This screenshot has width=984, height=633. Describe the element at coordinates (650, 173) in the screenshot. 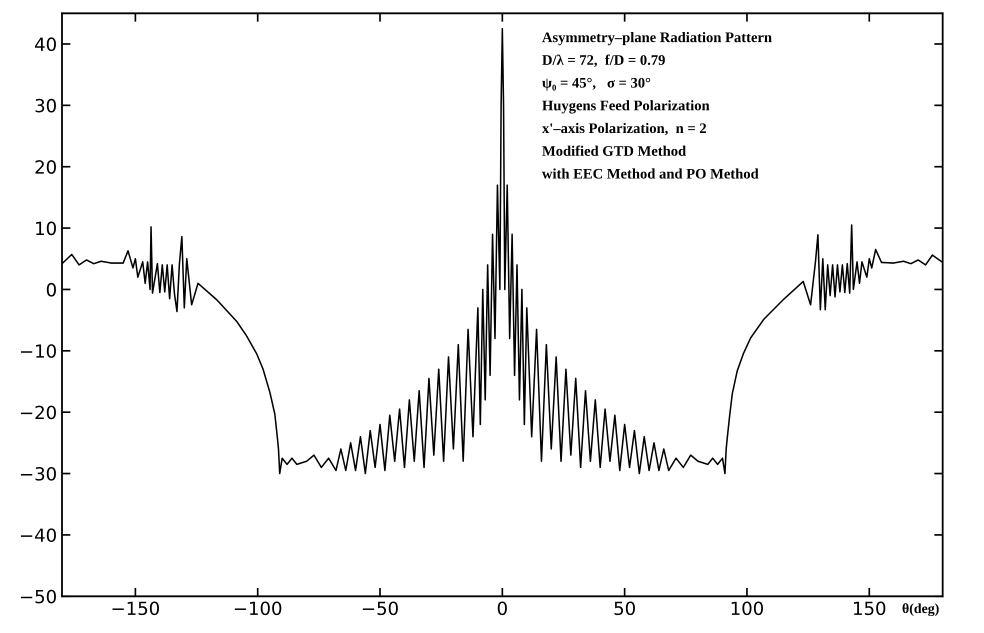

I see `annotation: with EEC Method and PO Method` at that location.